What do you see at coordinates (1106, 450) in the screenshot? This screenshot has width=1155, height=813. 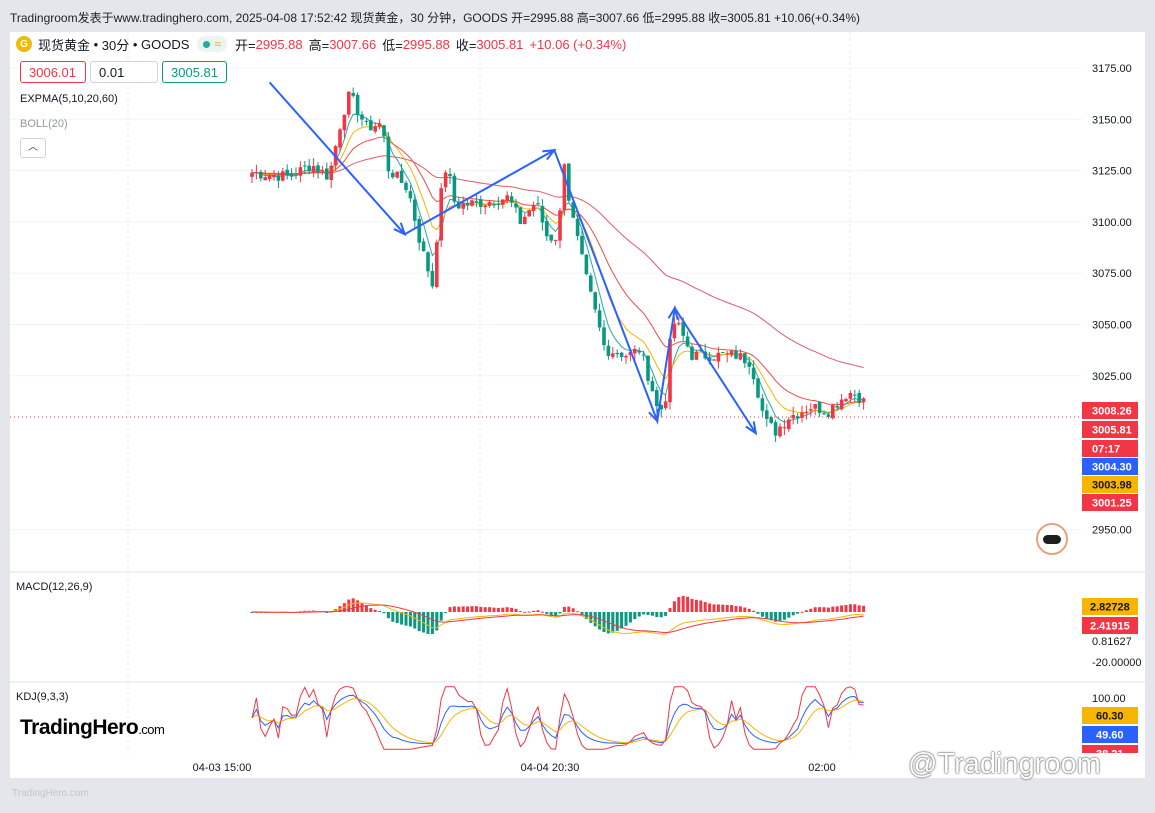 I see `price-tag-label: 07:17` at bounding box center [1106, 450].